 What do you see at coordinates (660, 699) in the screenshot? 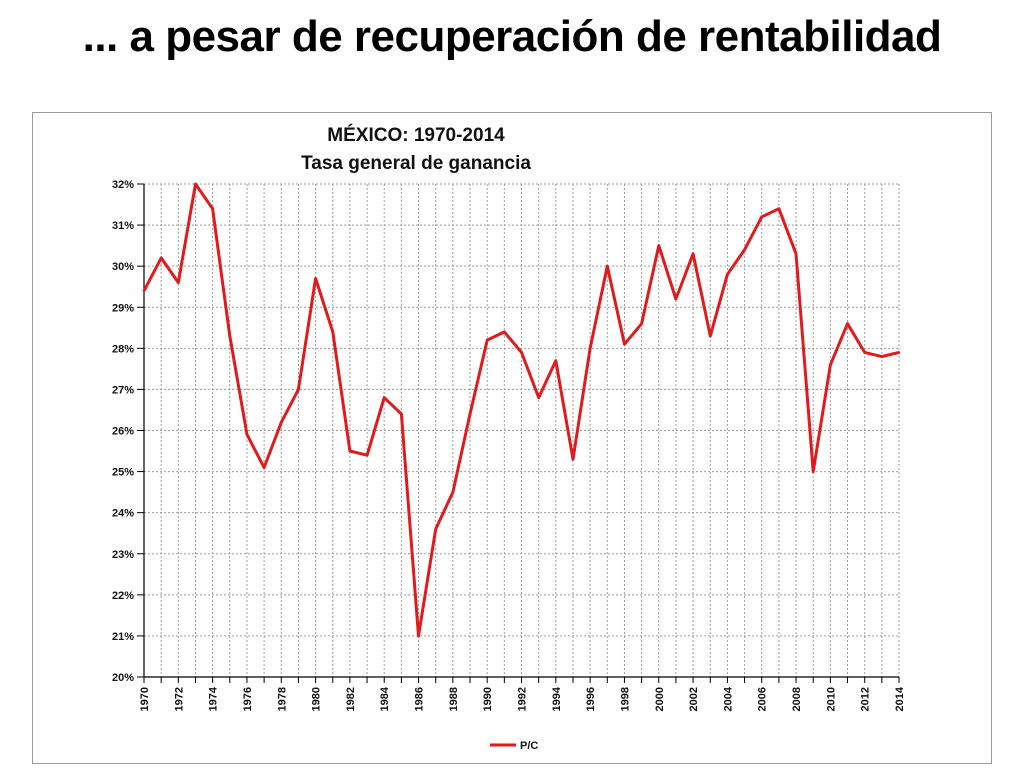
I see `x-tick-label: 2000` at bounding box center [660, 699].